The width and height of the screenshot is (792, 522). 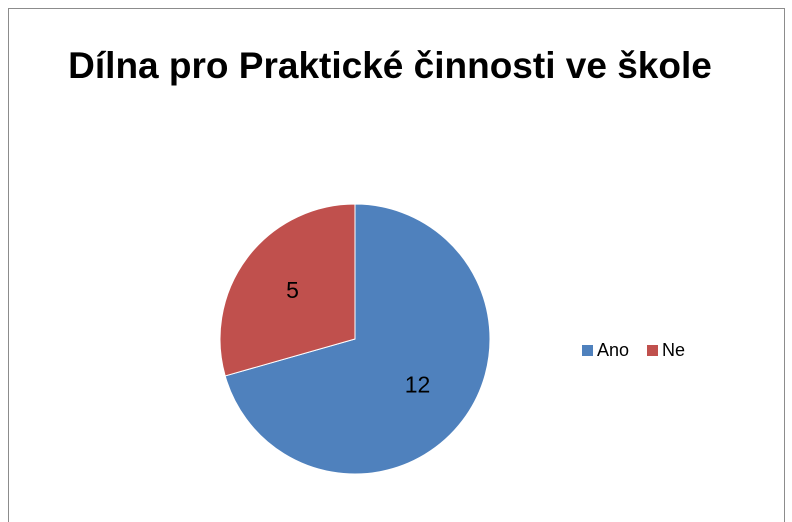 I want to click on pie-slice-ne, so click(x=287, y=290).